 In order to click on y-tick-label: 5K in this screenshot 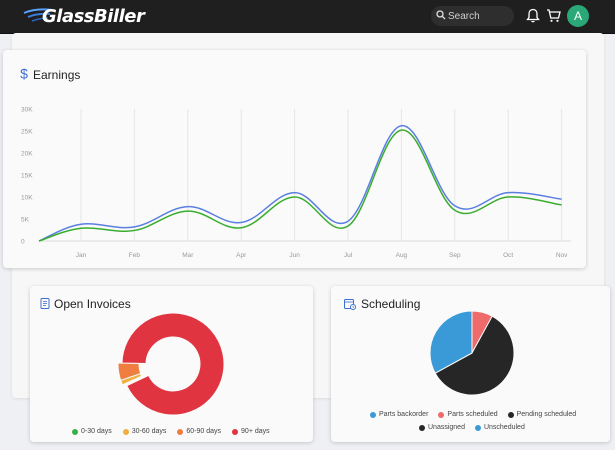, I will do `click(25, 220)`.